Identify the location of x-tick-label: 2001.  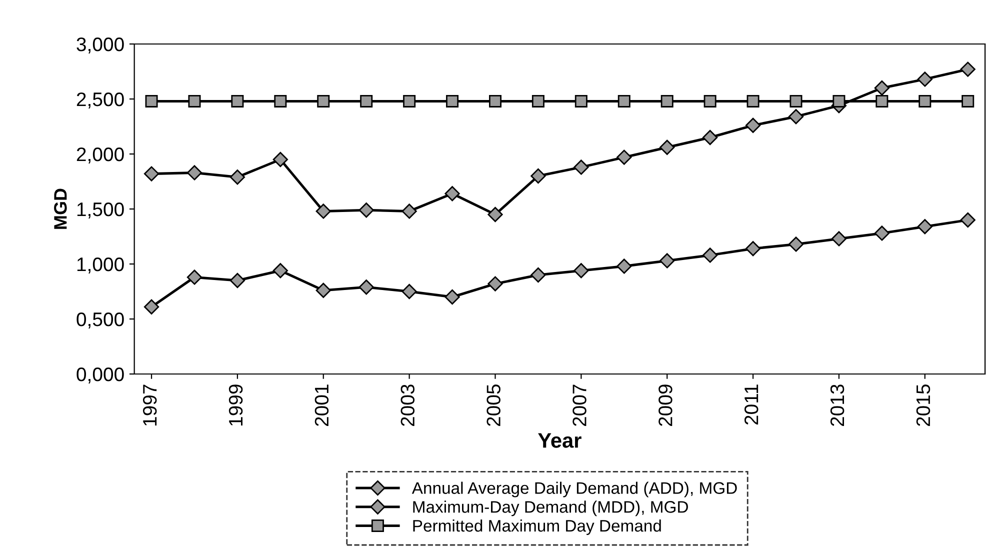
(321, 405).